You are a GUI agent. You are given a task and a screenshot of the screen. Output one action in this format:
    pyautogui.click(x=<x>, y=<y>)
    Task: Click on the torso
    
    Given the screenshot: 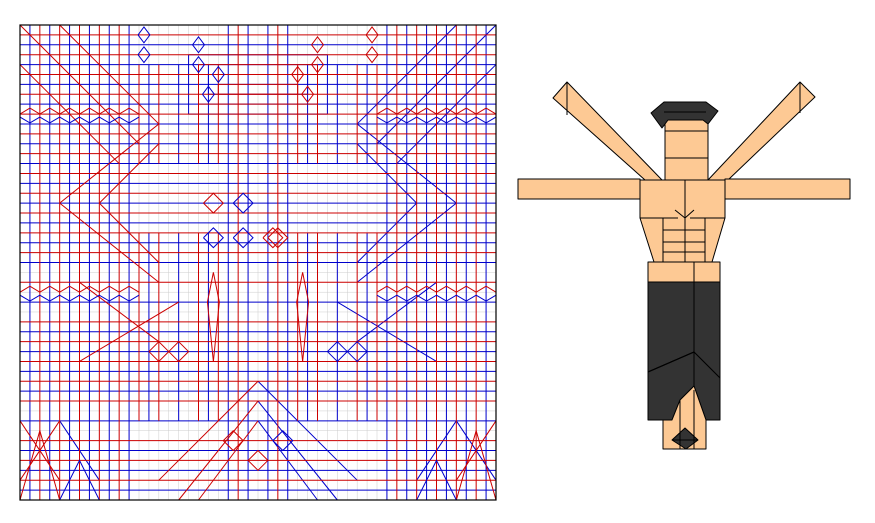 What is the action you would take?
    pyautogui.click(x=682, y=221)
    